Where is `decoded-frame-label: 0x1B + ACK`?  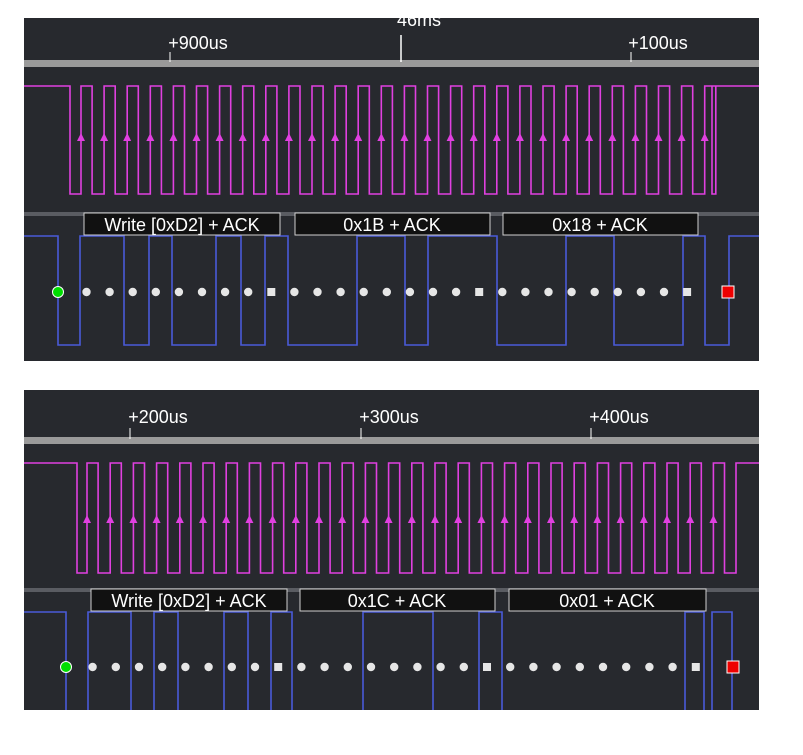 decoded-frame-label: 0x1B + ACK is located at coordinates (392, 225).